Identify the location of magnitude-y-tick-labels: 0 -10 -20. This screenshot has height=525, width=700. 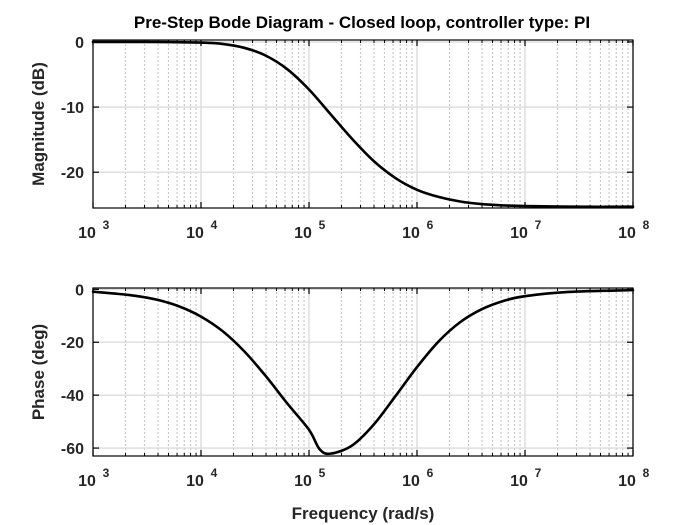
(72, 108).